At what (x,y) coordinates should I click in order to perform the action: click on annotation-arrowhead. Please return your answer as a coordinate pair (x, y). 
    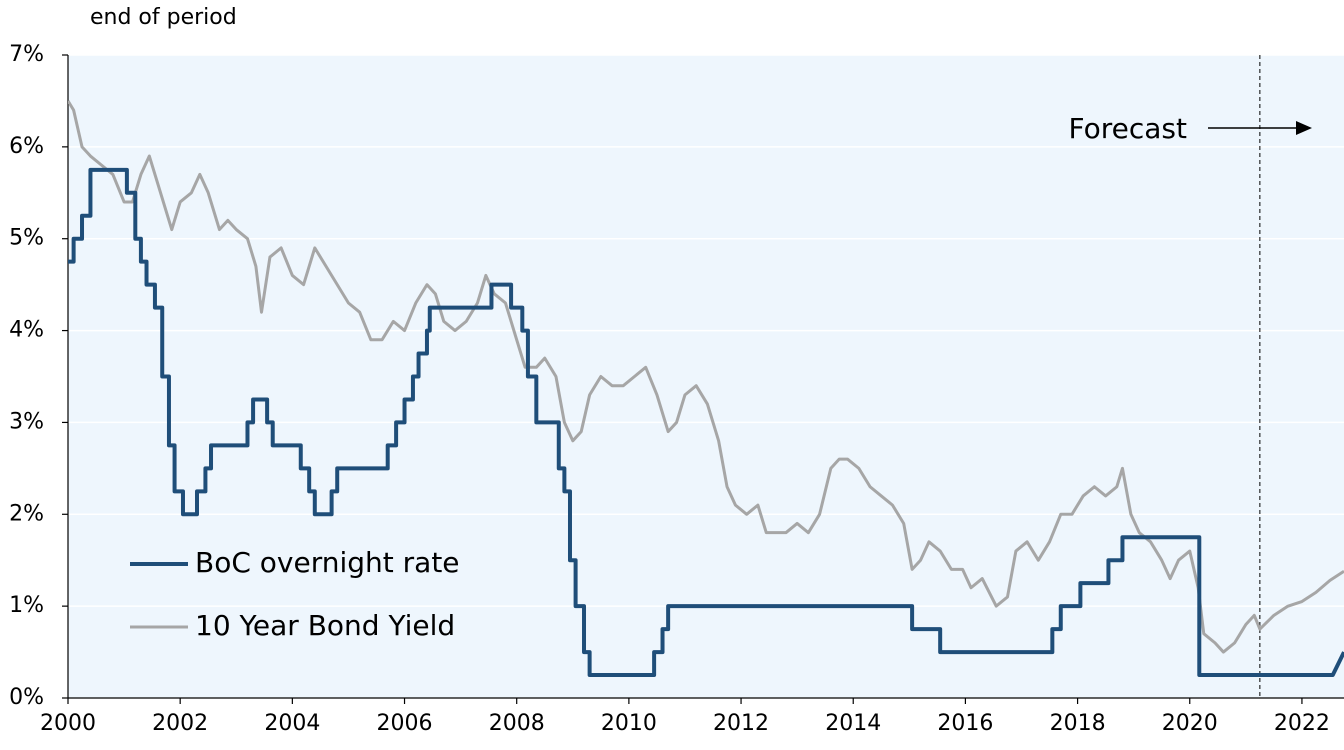
    Looking at the image, I should click on (1304, 128).